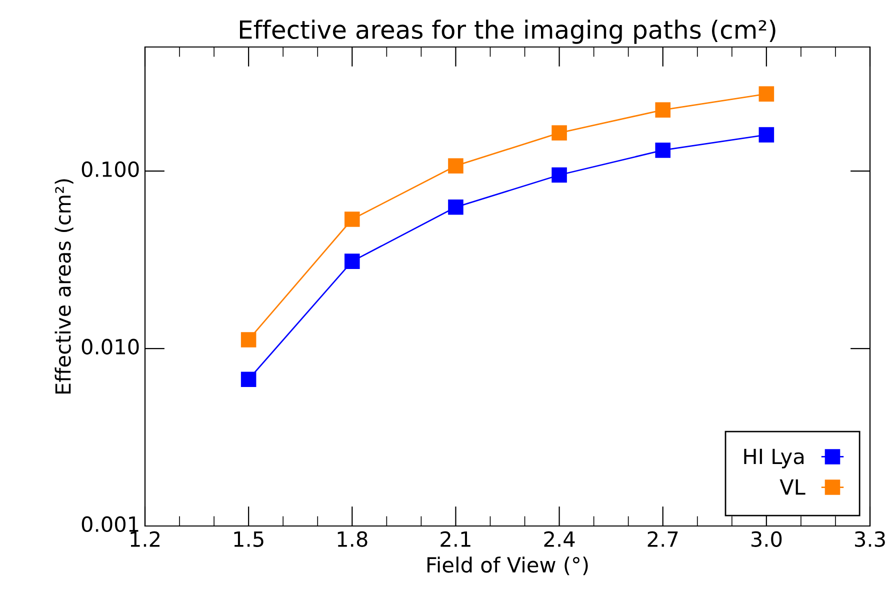  What do you see at coordinates (110, 169) in the screenshot?
I see `y-tick-label: 0.100` at bounding box center [110, 169].